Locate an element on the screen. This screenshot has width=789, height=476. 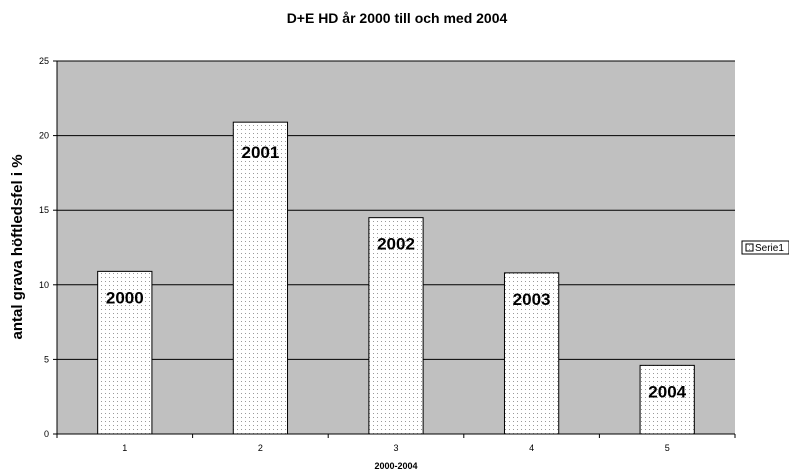
data-label: 2002 is located at coordinates (396, 244).